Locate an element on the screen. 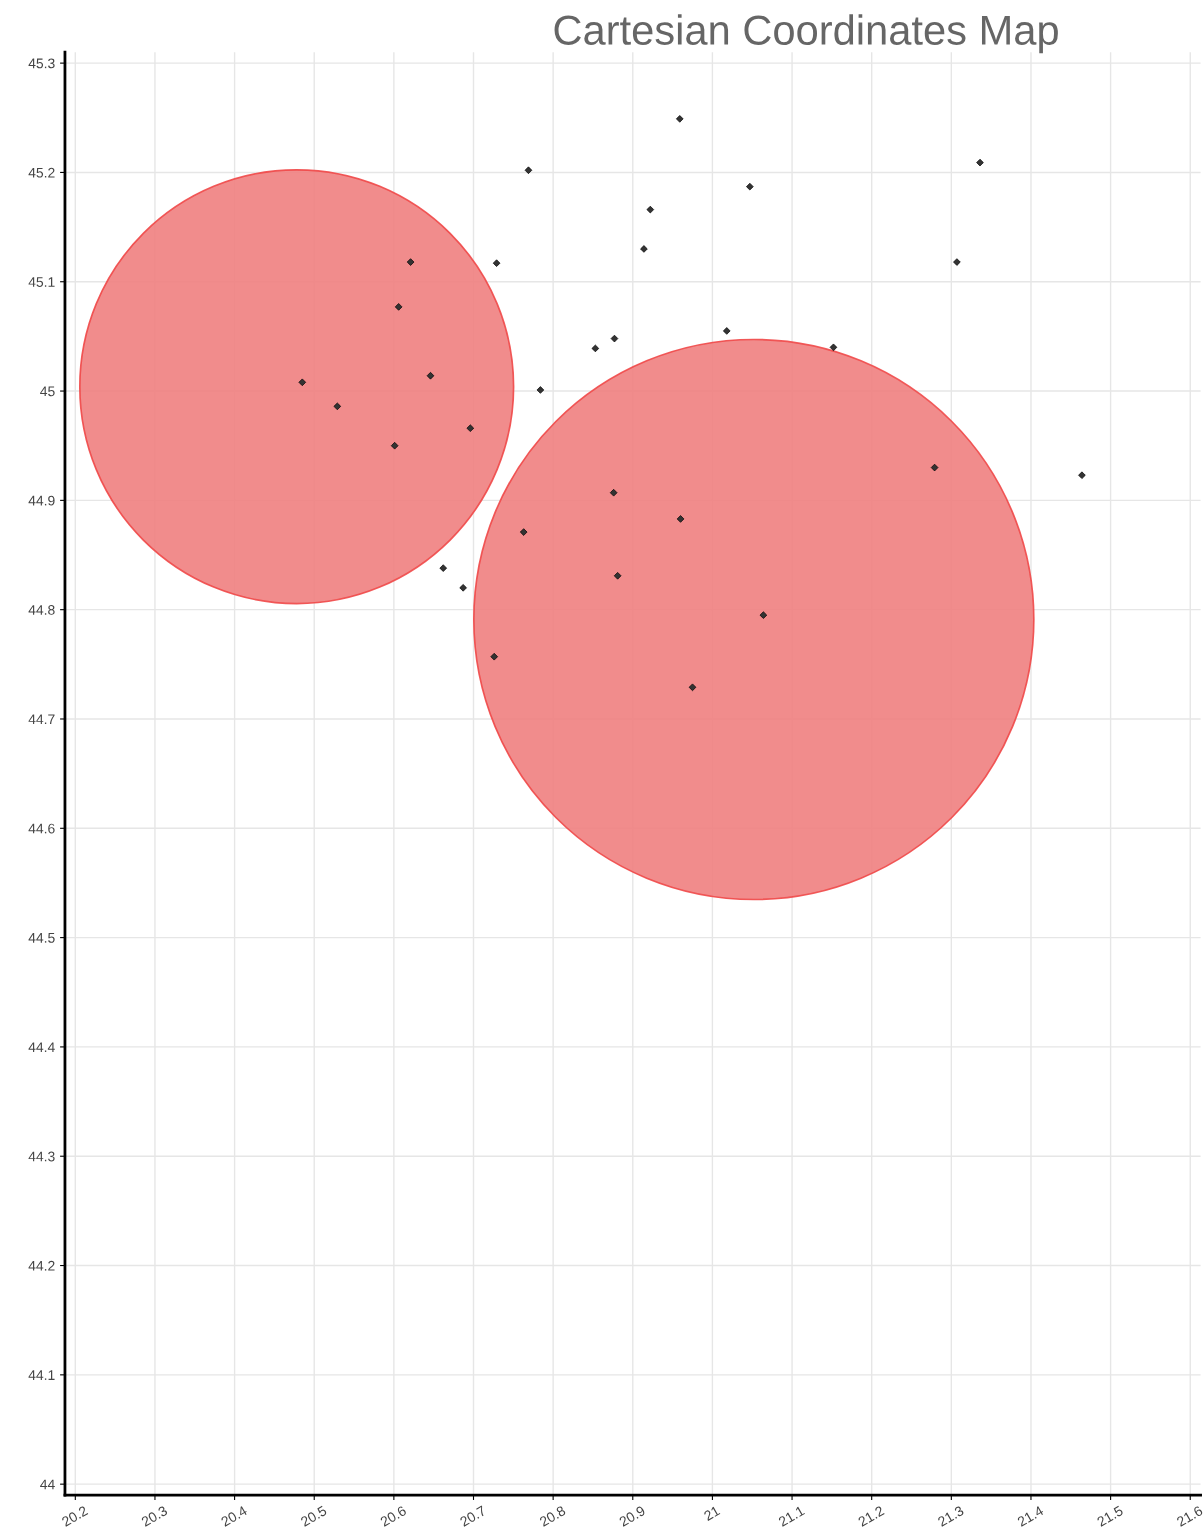 This screenshot has width=1203, height=1535. y-tick-label: 44.8 is located at coordinates (41, 610).